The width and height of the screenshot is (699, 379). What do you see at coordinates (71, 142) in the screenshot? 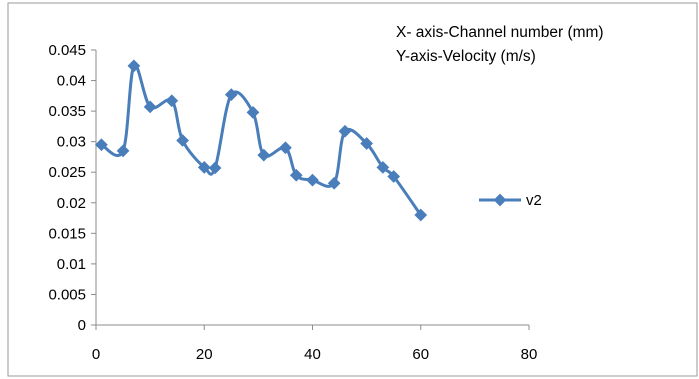
I see `y-tick-label: 0.03` at bounding box center [71, 142].